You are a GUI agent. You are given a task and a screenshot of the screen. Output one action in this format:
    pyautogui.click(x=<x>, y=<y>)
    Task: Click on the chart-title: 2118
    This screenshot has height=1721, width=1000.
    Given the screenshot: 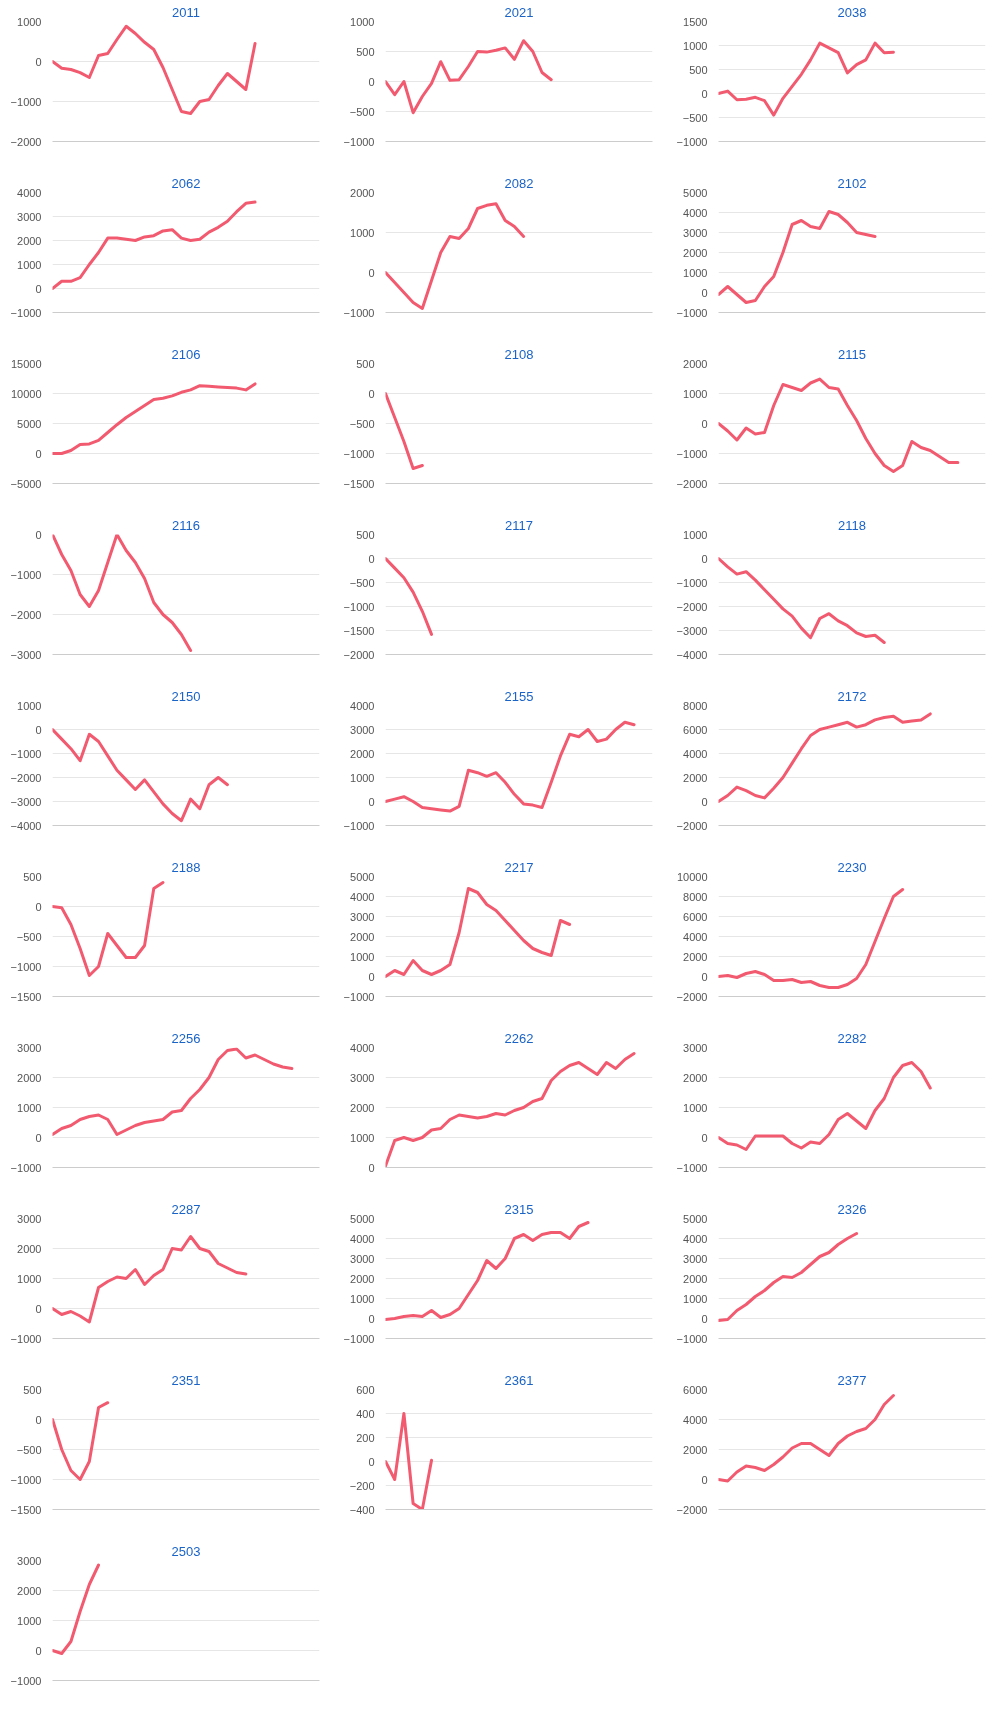 What is the action you would take?
    pyautogui.click(x=852, y=525)
    